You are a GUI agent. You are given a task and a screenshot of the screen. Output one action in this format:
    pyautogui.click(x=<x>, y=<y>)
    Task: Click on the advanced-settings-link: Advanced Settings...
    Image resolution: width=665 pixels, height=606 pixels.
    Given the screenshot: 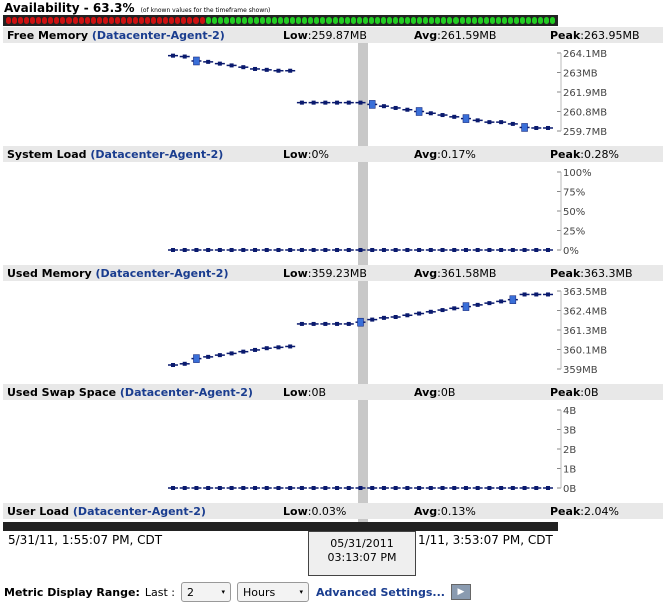 What is the action you would take?
    pyautogui.click(x=380, y=592)
    